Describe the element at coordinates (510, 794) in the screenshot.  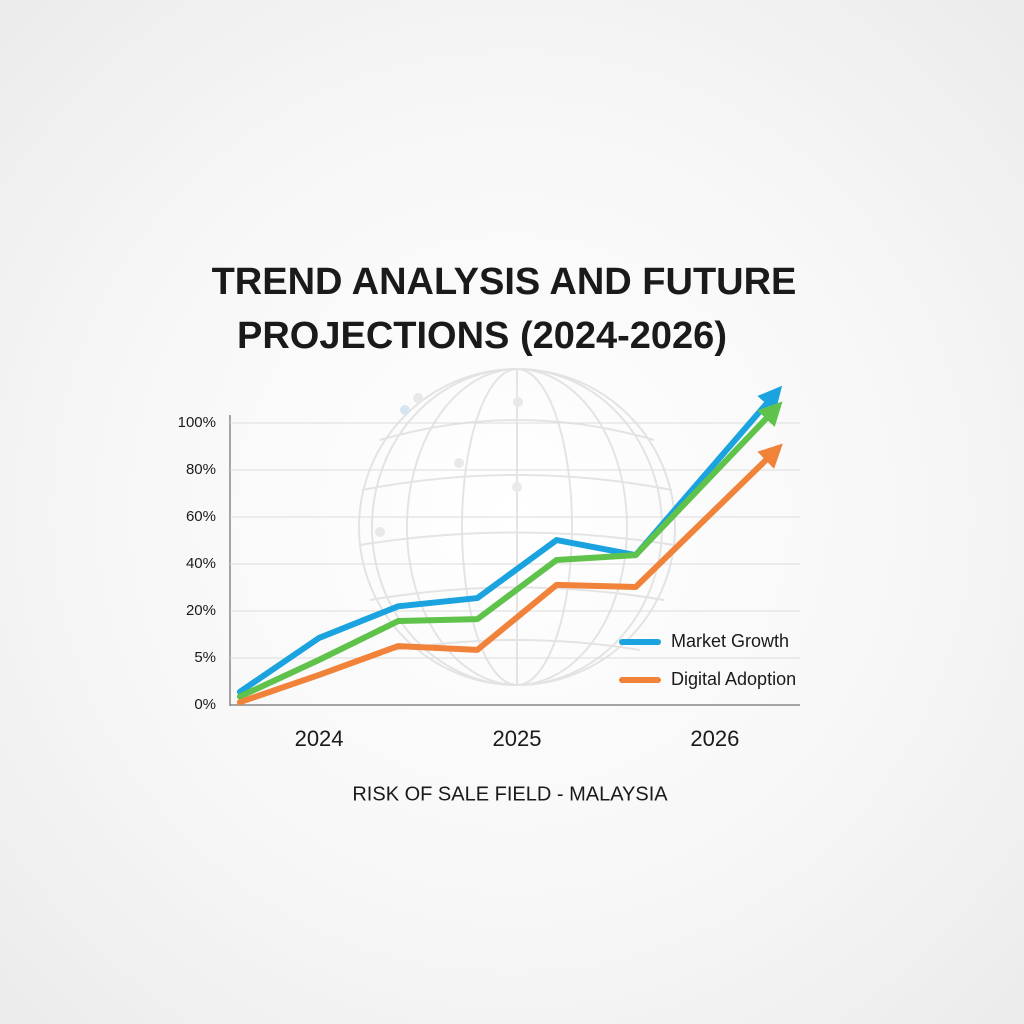
I see `subtitle: RISK OF SALE FIELD - MALAYSIA` at that location.